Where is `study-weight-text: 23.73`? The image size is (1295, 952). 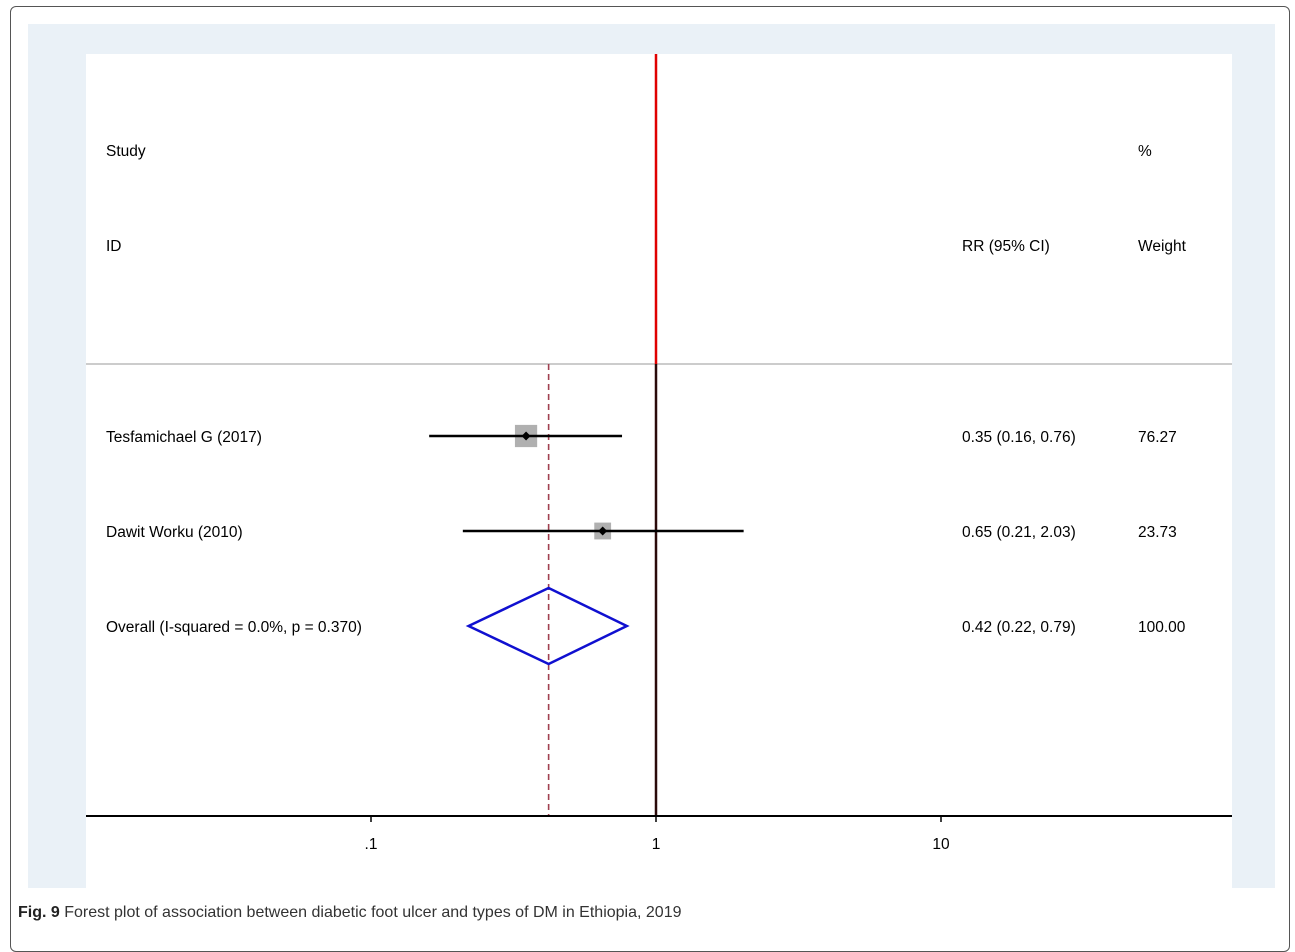 study-weight-text: 23.73 is located at coordinates (1157, 532).